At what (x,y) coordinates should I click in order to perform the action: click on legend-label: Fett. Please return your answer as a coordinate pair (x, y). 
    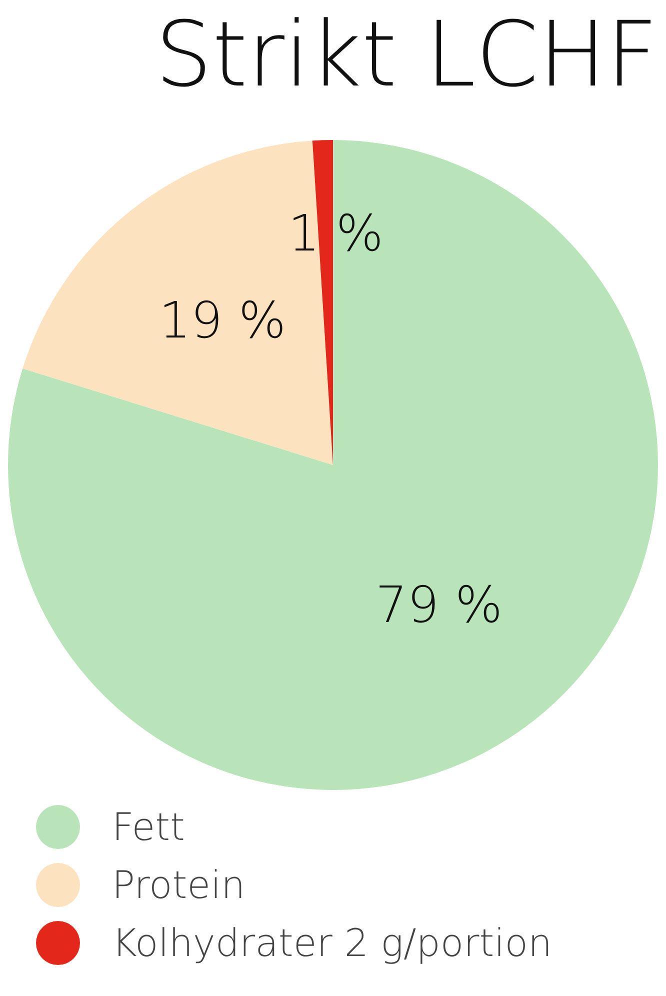
    Looking at the image, I should click on (148, 827).